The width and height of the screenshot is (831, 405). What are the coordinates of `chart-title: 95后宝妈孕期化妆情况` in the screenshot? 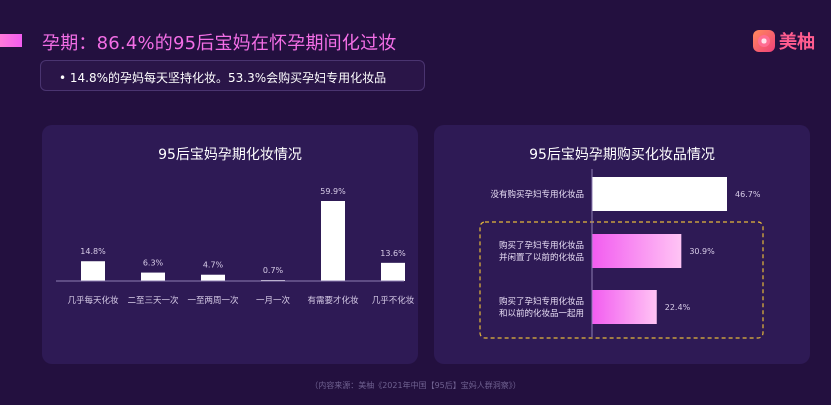 It's located at (230, 155).